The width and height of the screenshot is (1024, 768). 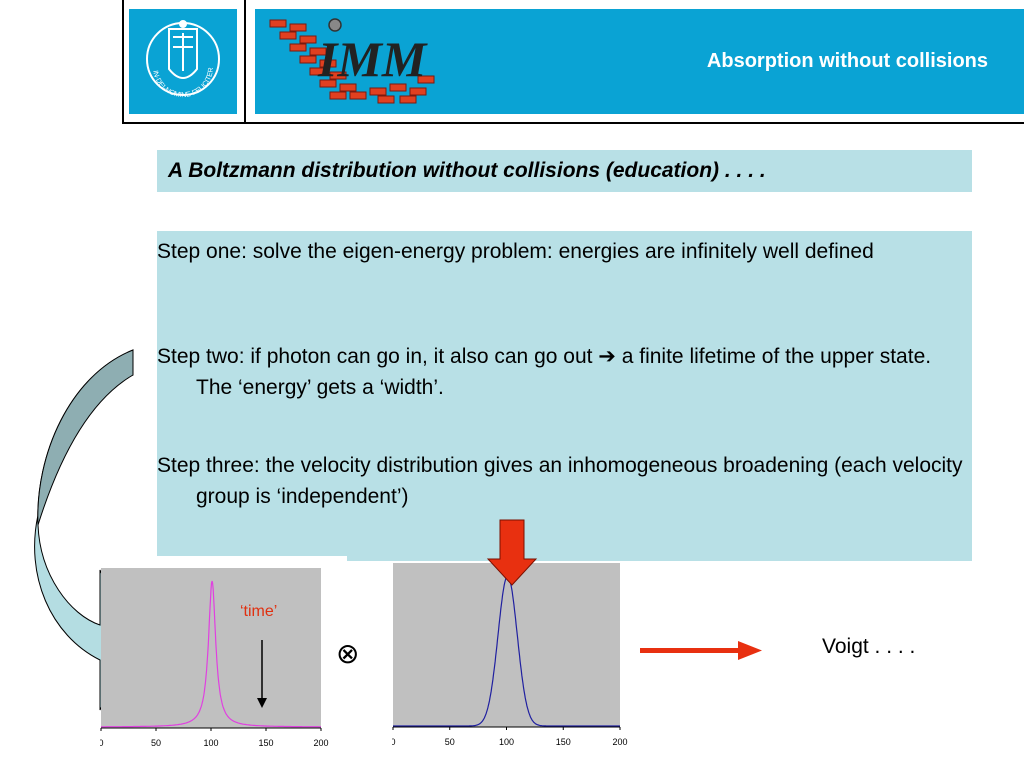 I want to click on content-notch, so click(x=252, y=561).